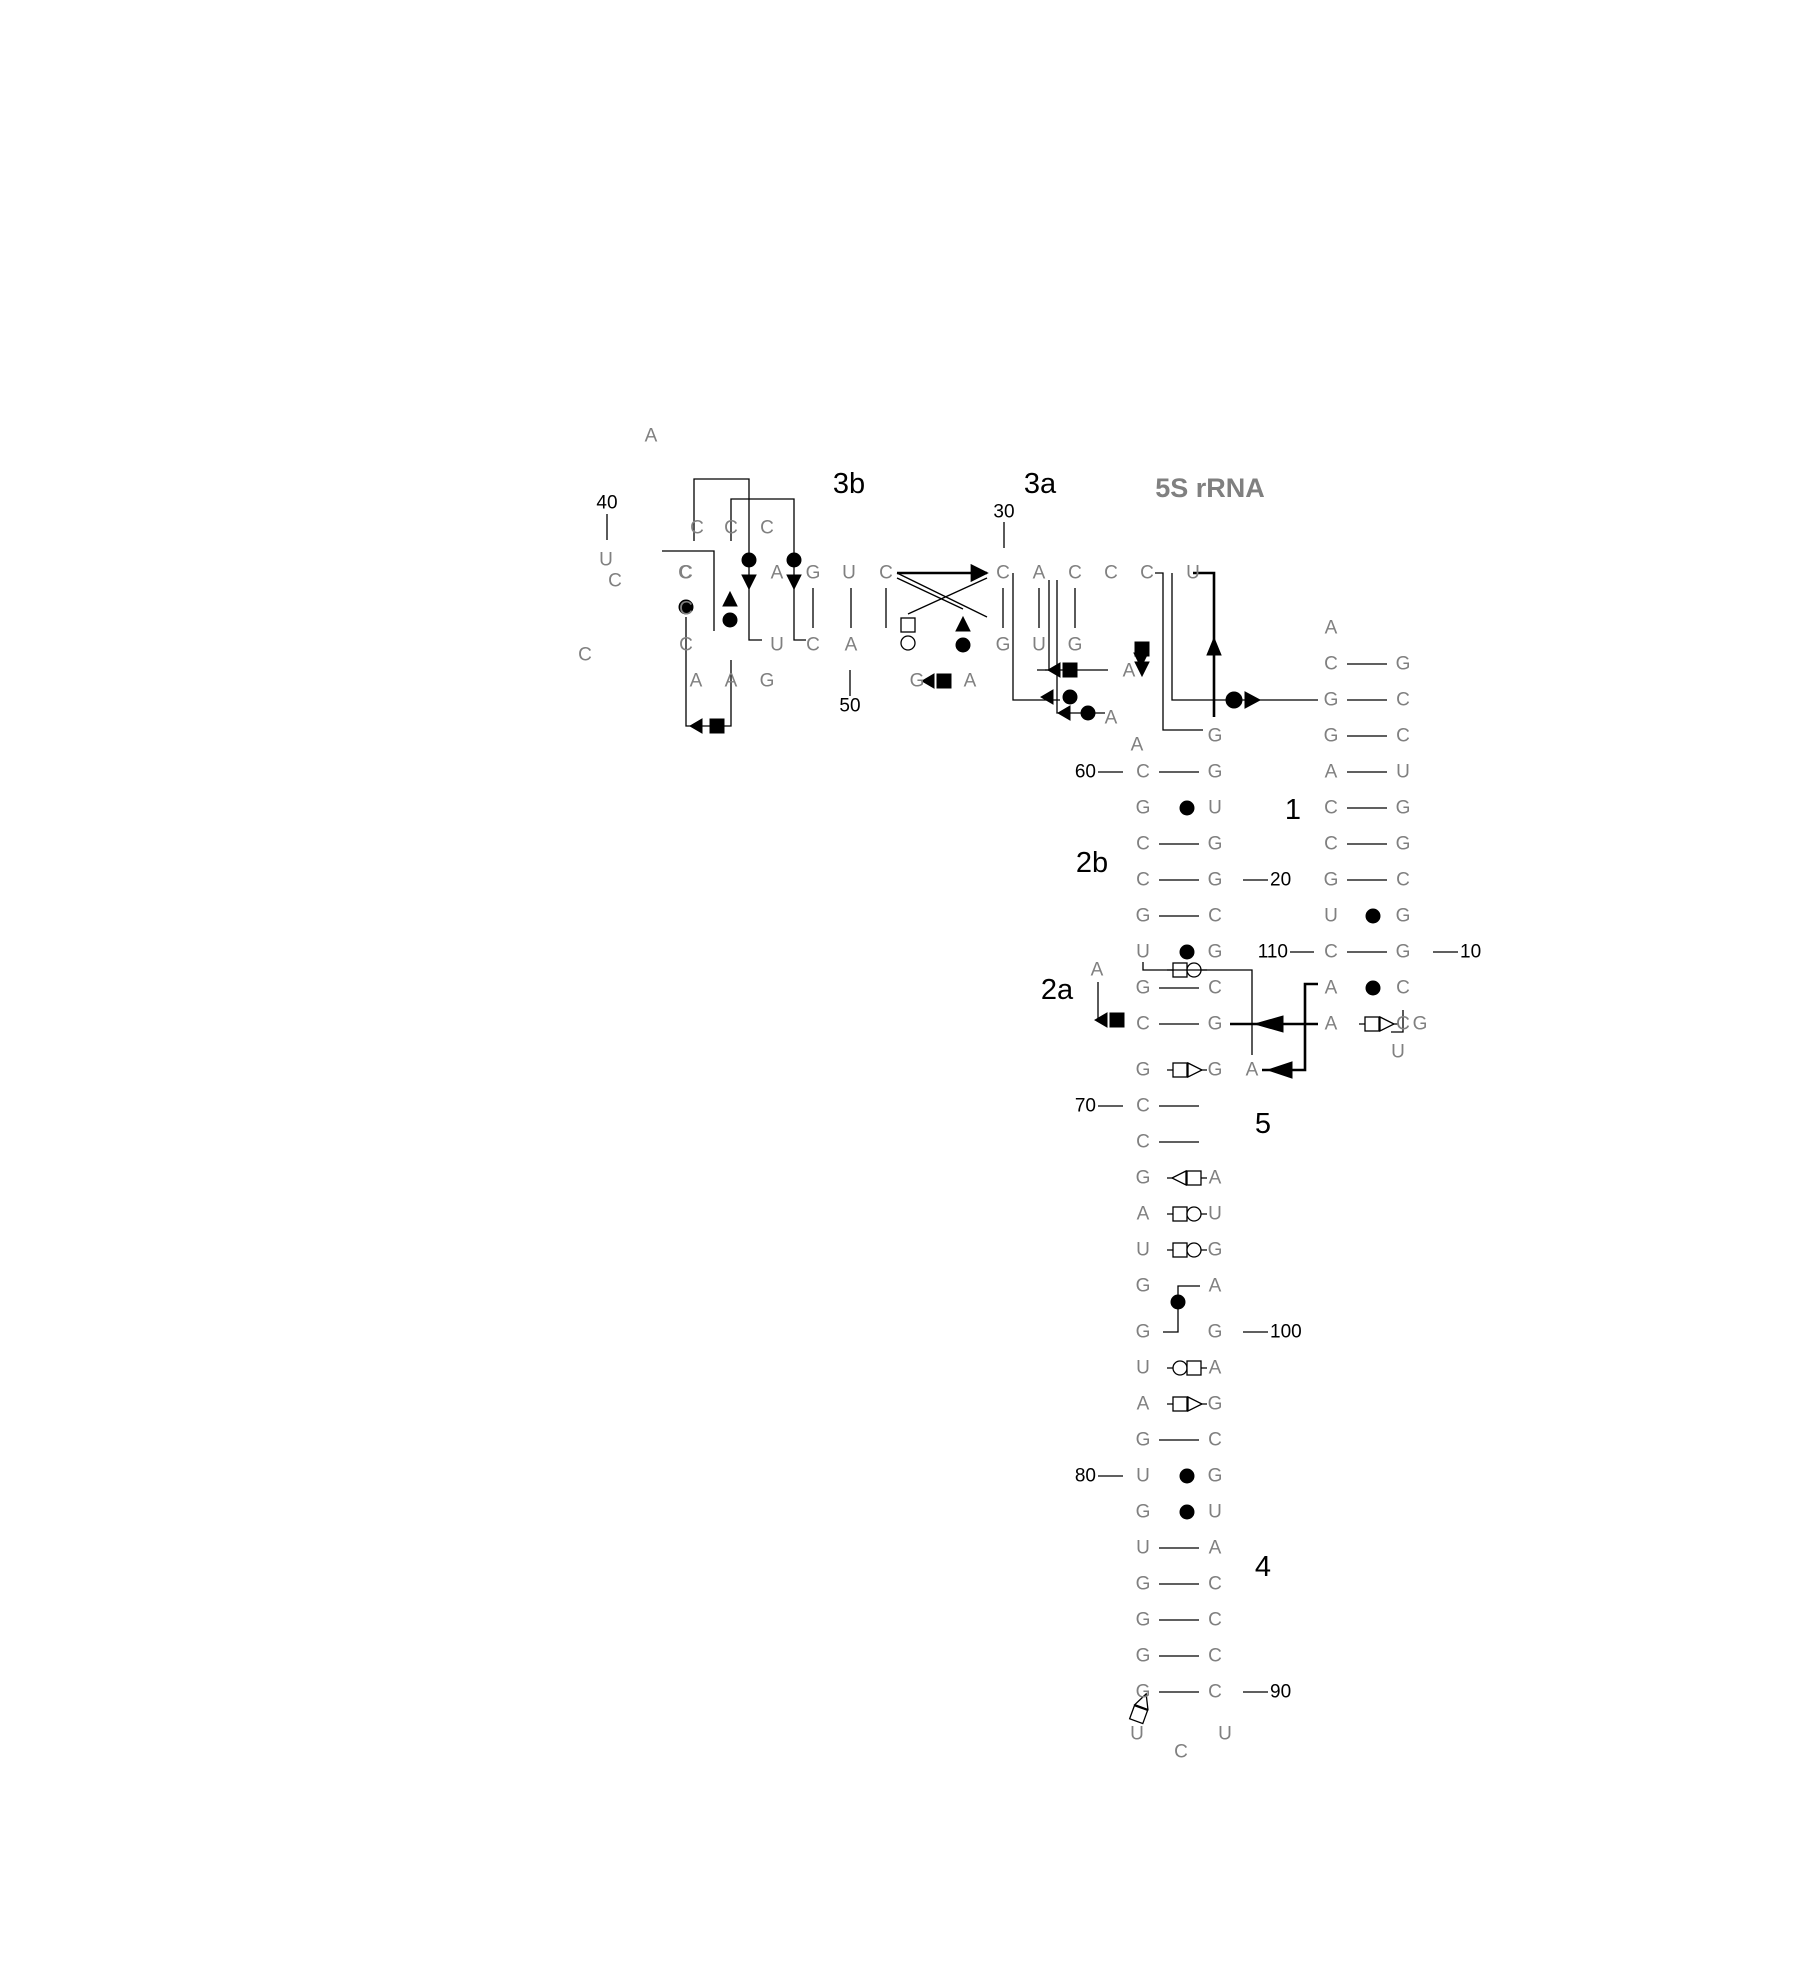 This screenshot has width=1798, height=1988. What do you see at coordinates (813, 645) in the screenshot?
I see `nucleotide-helix3-bottom-8: C` at bounding box center [813, 645].